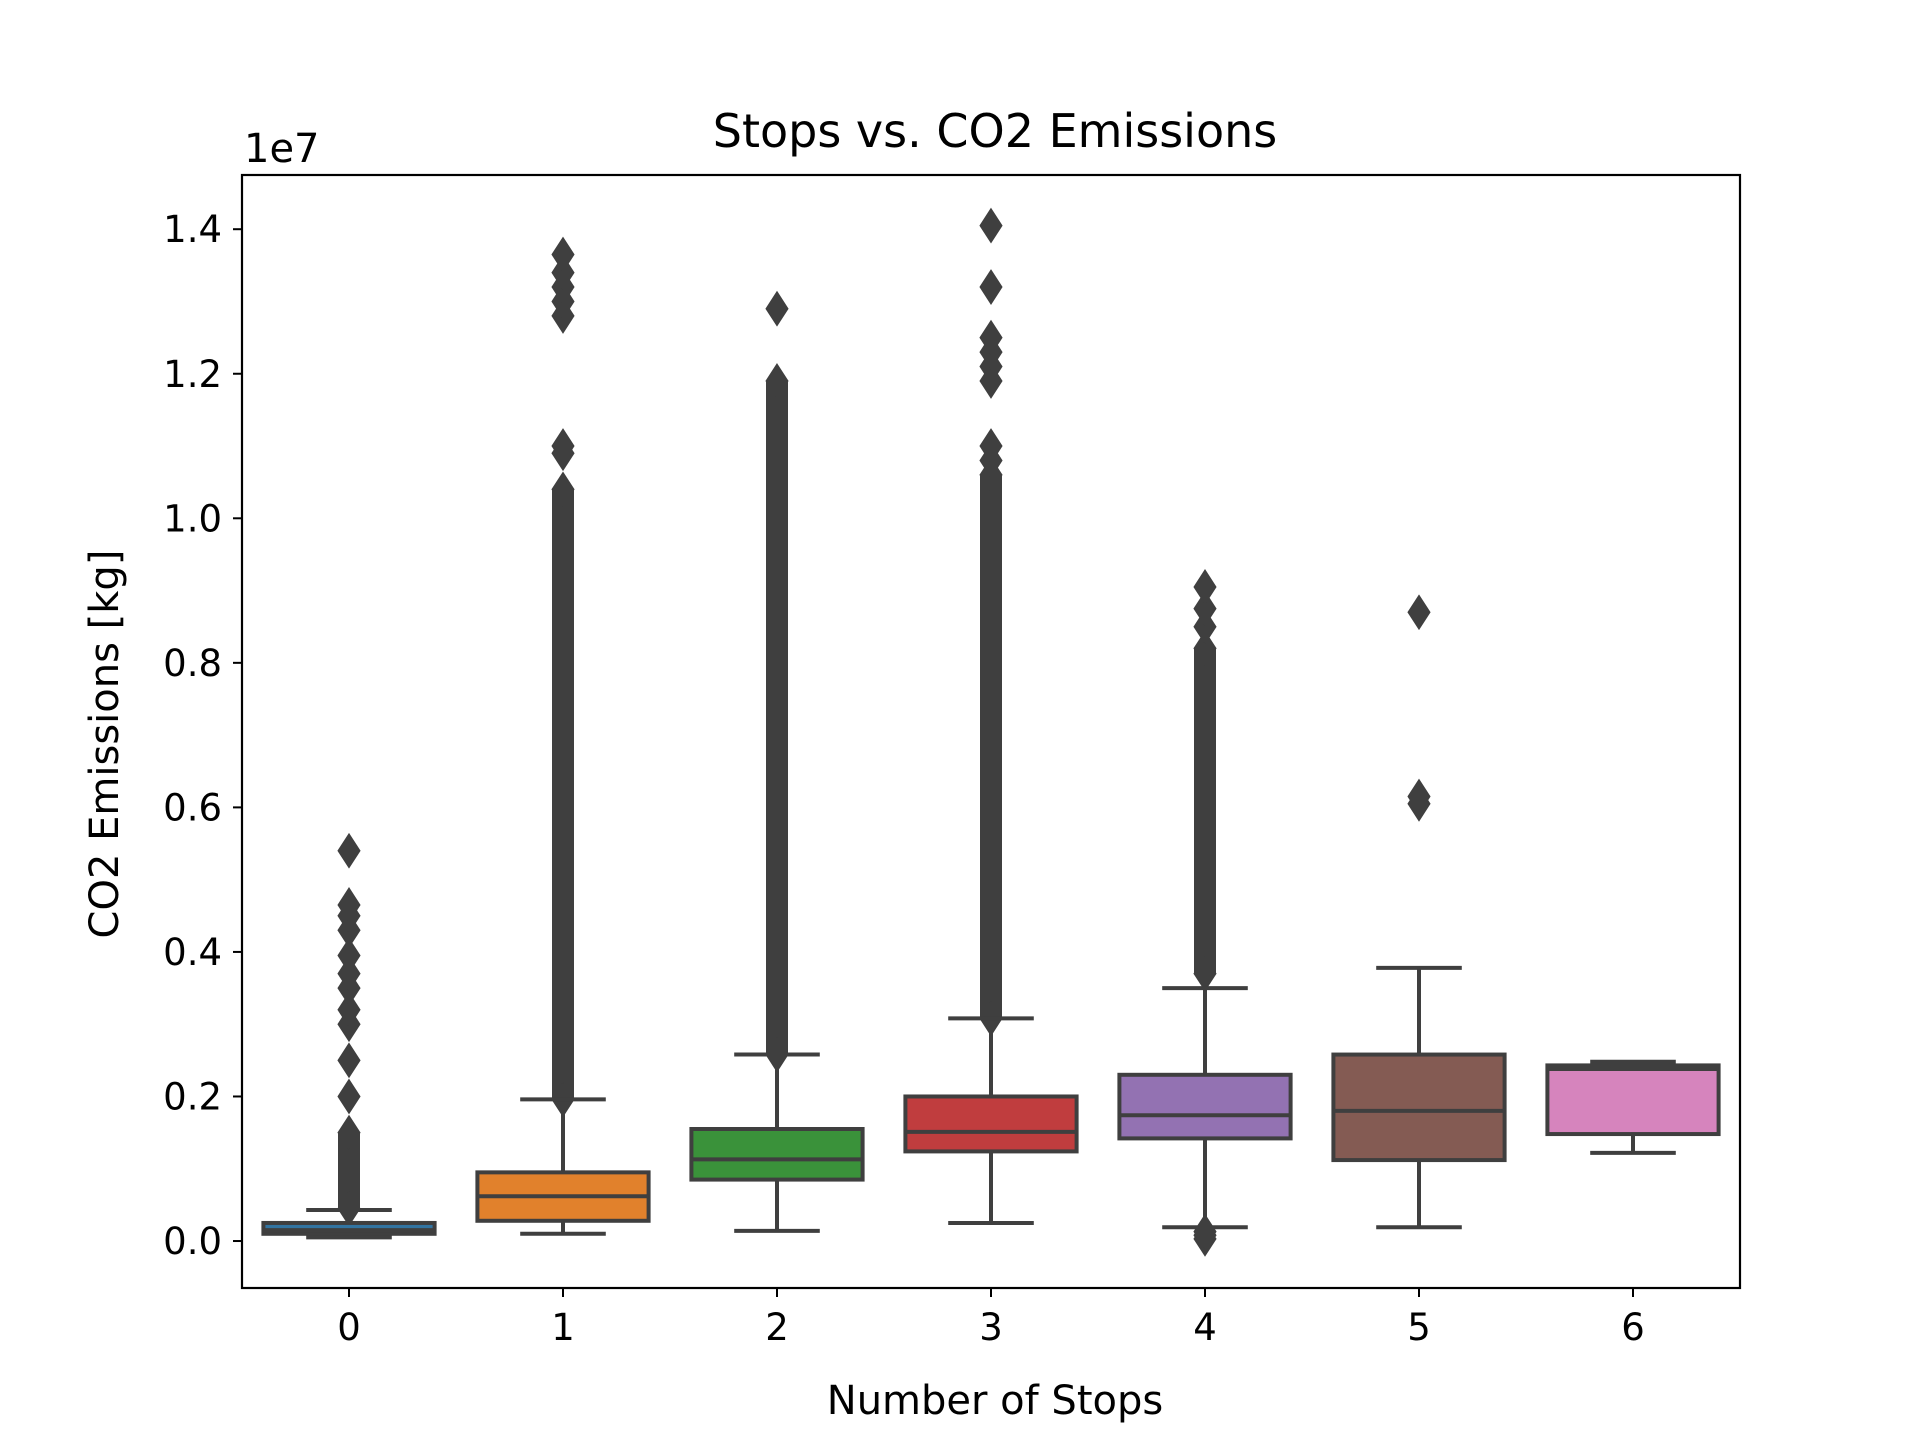 This screenshot has width=1920, height=1440. Describe the element at coordinates (105, 744) in the screenshot. I see `y-axis-label: CO2 Emissions [kg]` at that location.